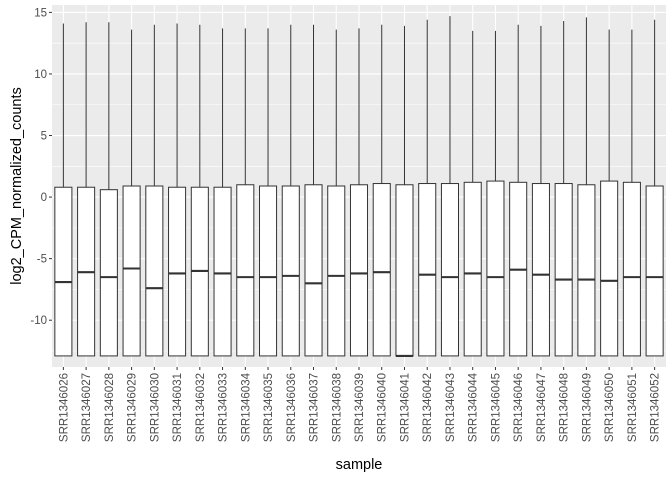 The height and width of the screenshot is (480, 672). What do you see at coordinates (383, 407) in the screenshot?
I see `x-tick-label: SRR1346040` at bounding box center [383, 407].